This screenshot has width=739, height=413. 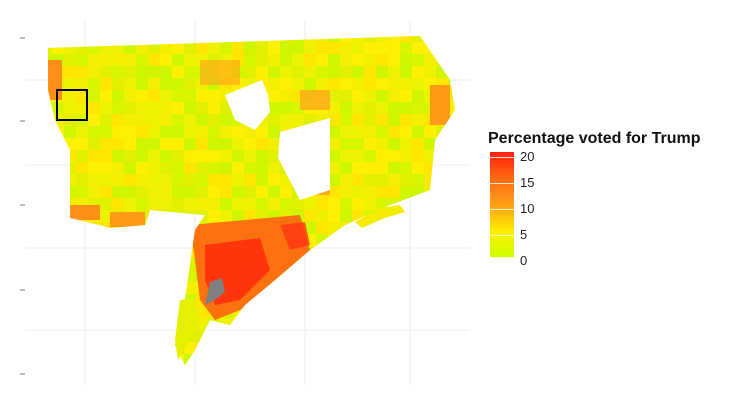 I want to click on enclave-hamtramck, so click(x=247, y=105).